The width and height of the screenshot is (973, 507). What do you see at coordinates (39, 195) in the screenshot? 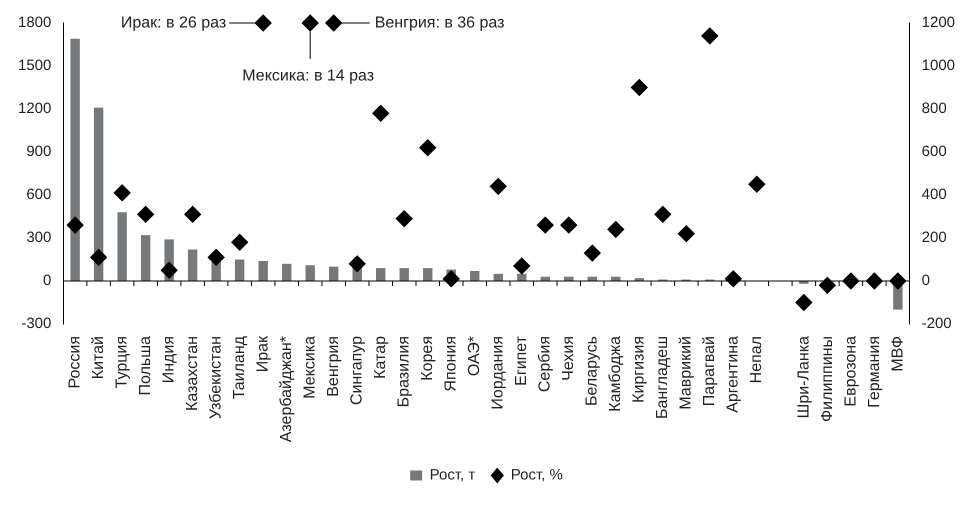
I see `y-tick-label: 600` at bounding box center [39, 195].